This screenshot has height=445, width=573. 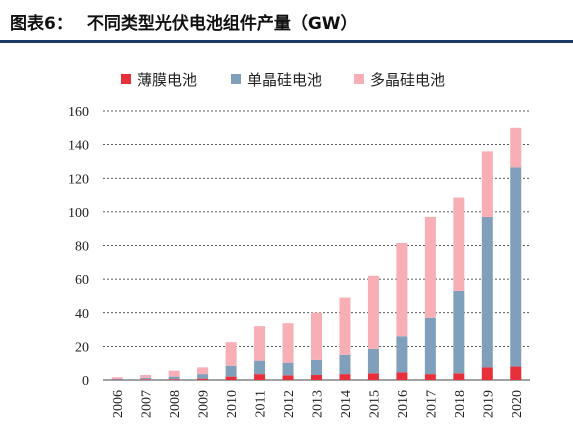 What do you see at coordinates (261, 403) in the screenshot?
I see `x-tick-label: 2011` at bounding box center [261, 403].